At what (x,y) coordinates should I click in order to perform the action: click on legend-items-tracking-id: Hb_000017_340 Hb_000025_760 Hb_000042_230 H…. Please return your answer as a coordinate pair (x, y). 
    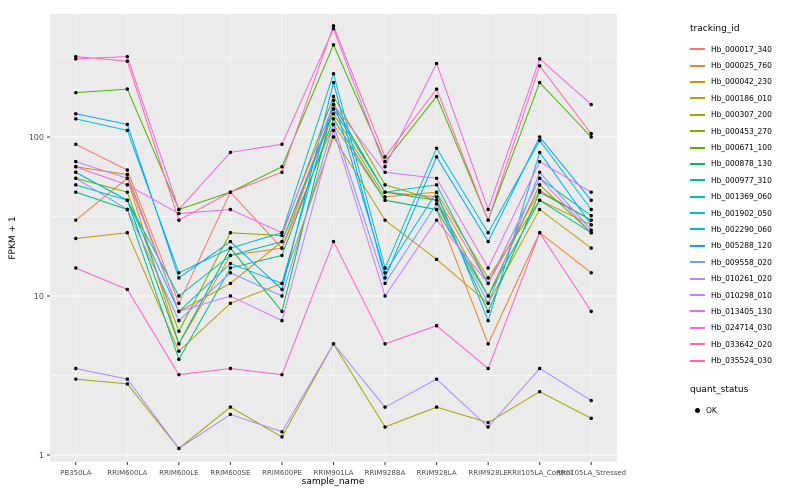
    Looking at the image, I should click on (744, 205).